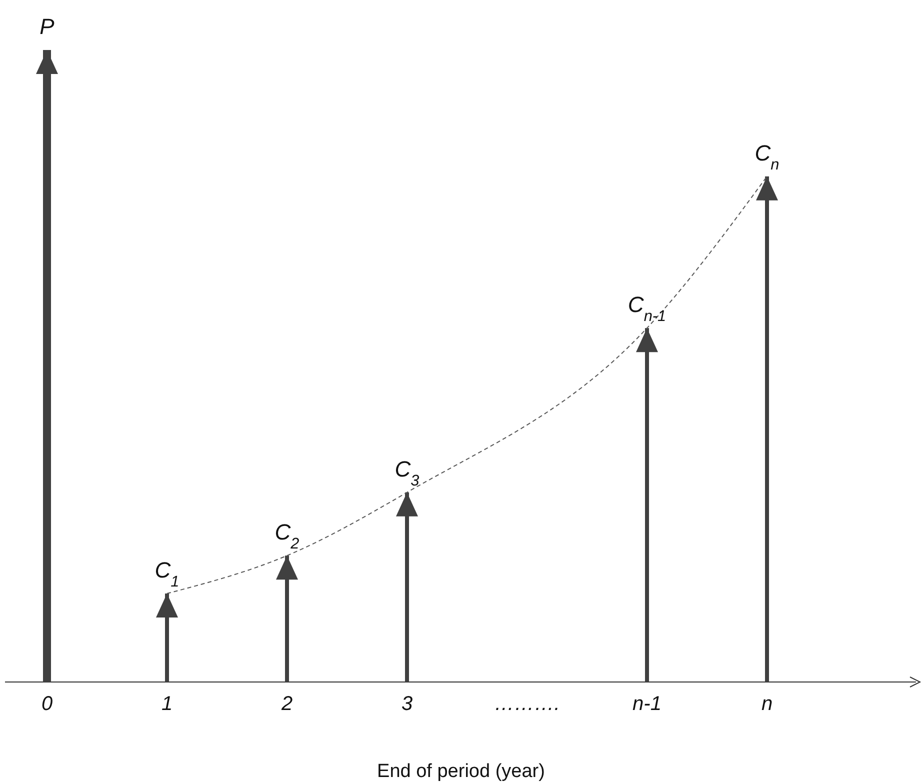 The height and width of the screenshot is (784, 922). Describe the element at coordinates (407, 472) in the screenshot. I see `annotation: C$_{3}$` at that location.